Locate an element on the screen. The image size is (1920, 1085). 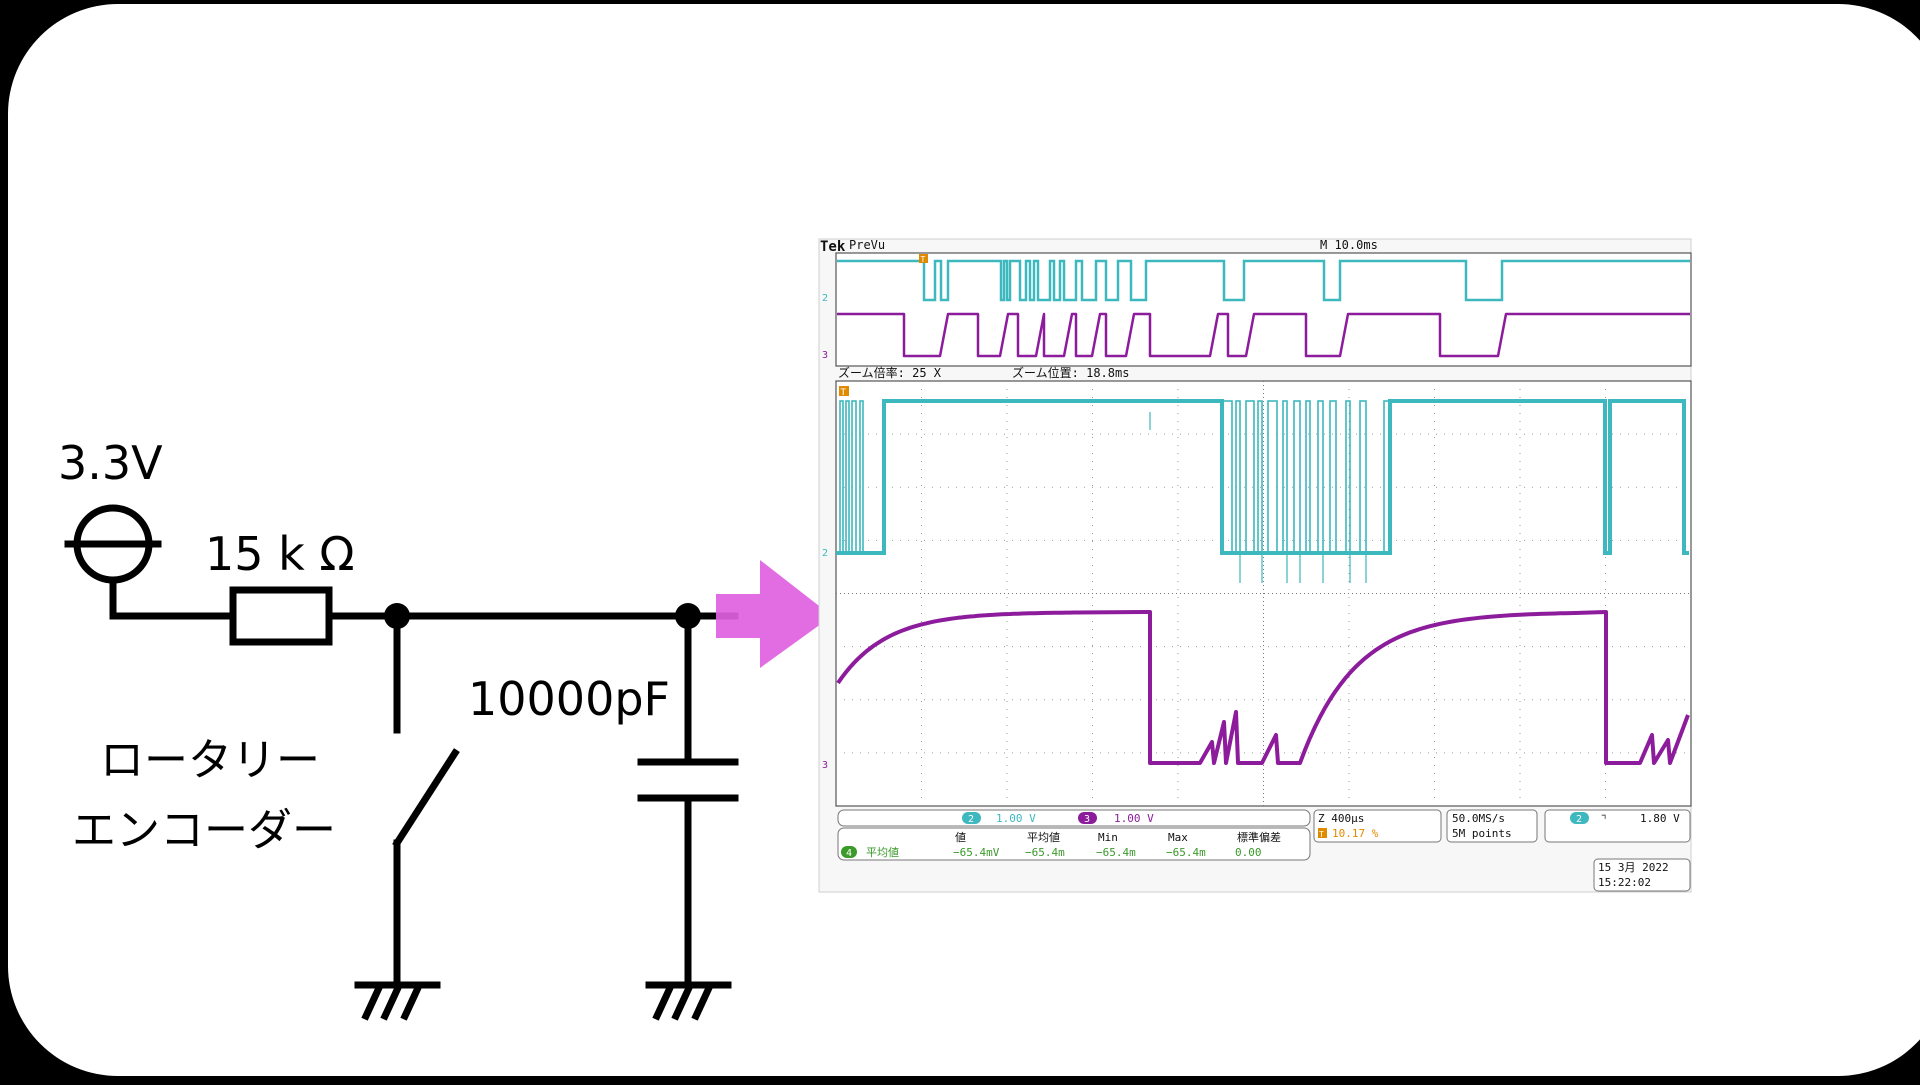
resistor-label: 15 k Ω is located at coordinates (280, 554).